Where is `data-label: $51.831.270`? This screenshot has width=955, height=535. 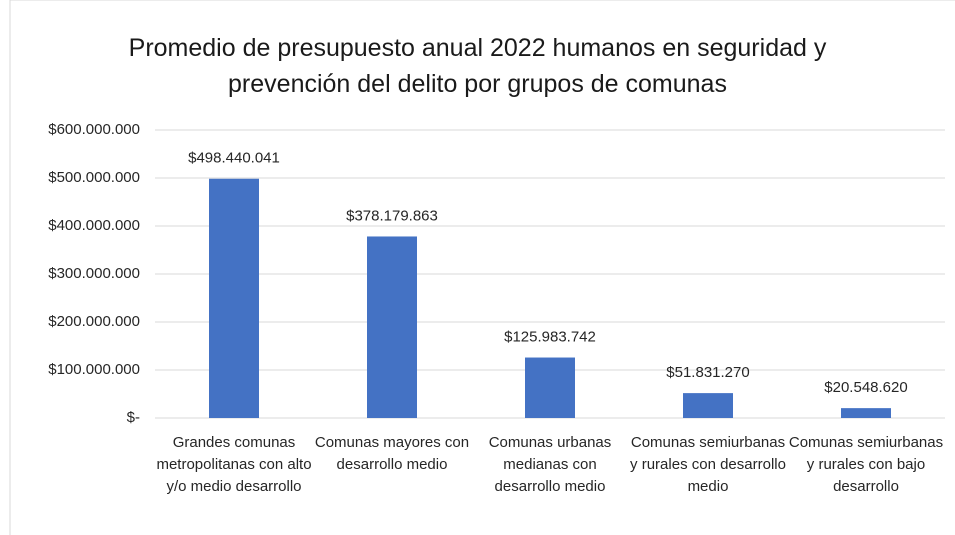
data-label: $51.831.270 is located at coordinates (707, 372).